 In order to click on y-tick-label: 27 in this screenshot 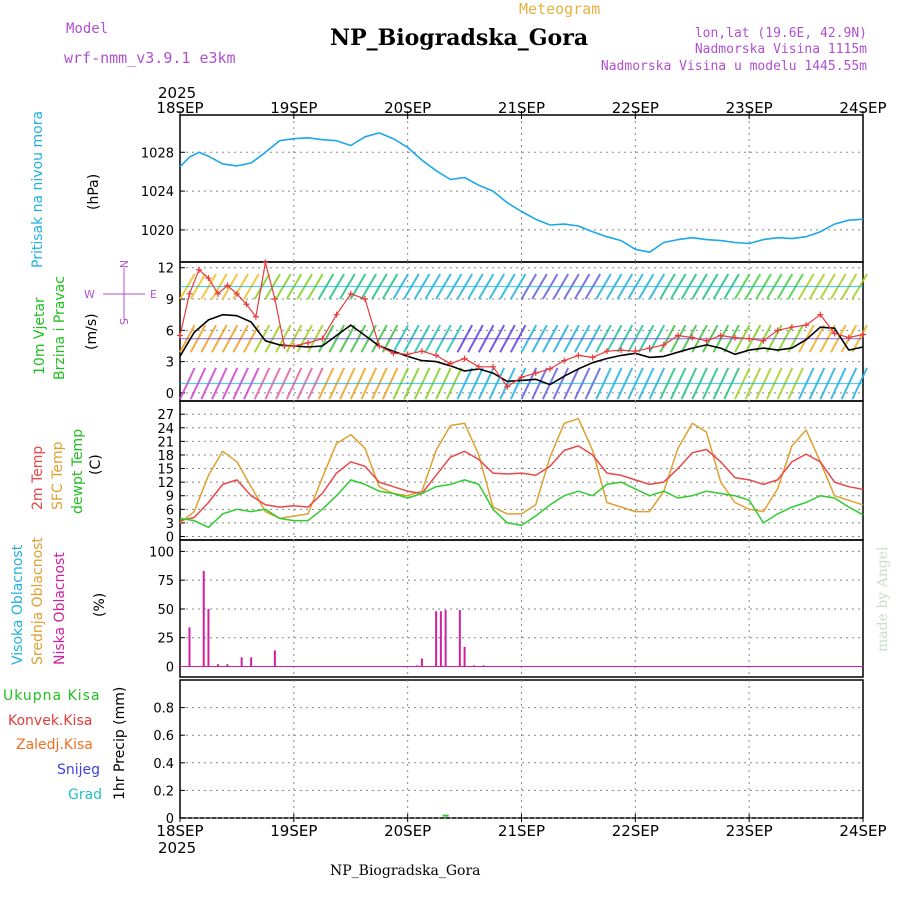, I will do `click(165, 415)`.